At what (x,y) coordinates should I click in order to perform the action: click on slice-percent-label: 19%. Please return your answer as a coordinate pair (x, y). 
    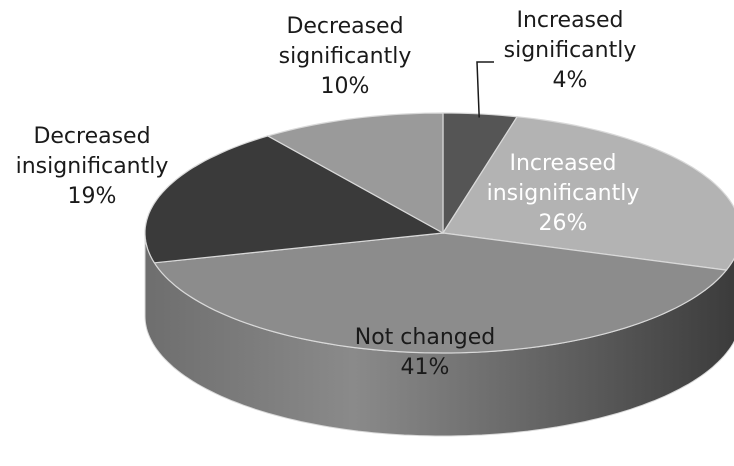
    Looking at the image, I should click on (92, 196).